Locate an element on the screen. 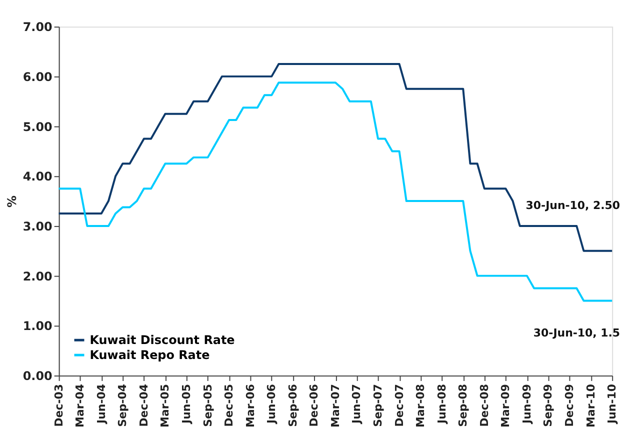 The width and height of the screenshot is (638, 432). x-tick-label: Dec-04 is located at coordinates (143, 405).